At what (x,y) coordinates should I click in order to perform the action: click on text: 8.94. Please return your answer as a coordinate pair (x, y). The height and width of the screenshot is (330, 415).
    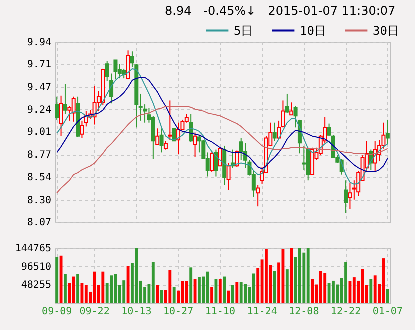
    Looking at the image, I should click on (178, 11).